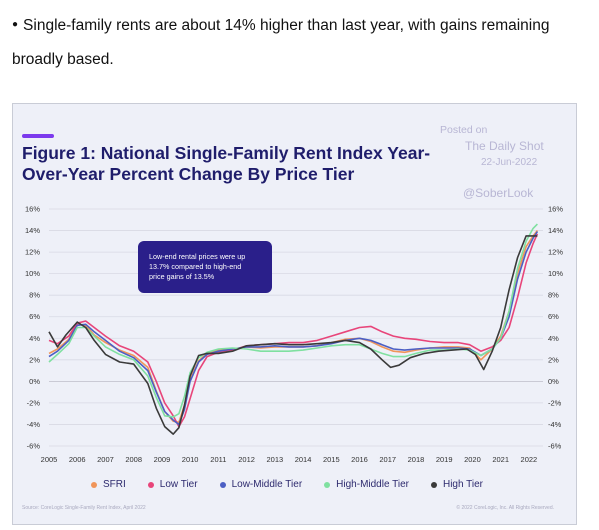  Describe the element at coordinates (472, 459) in the screenshot. I see `x-tick-label: 2020` at that location.